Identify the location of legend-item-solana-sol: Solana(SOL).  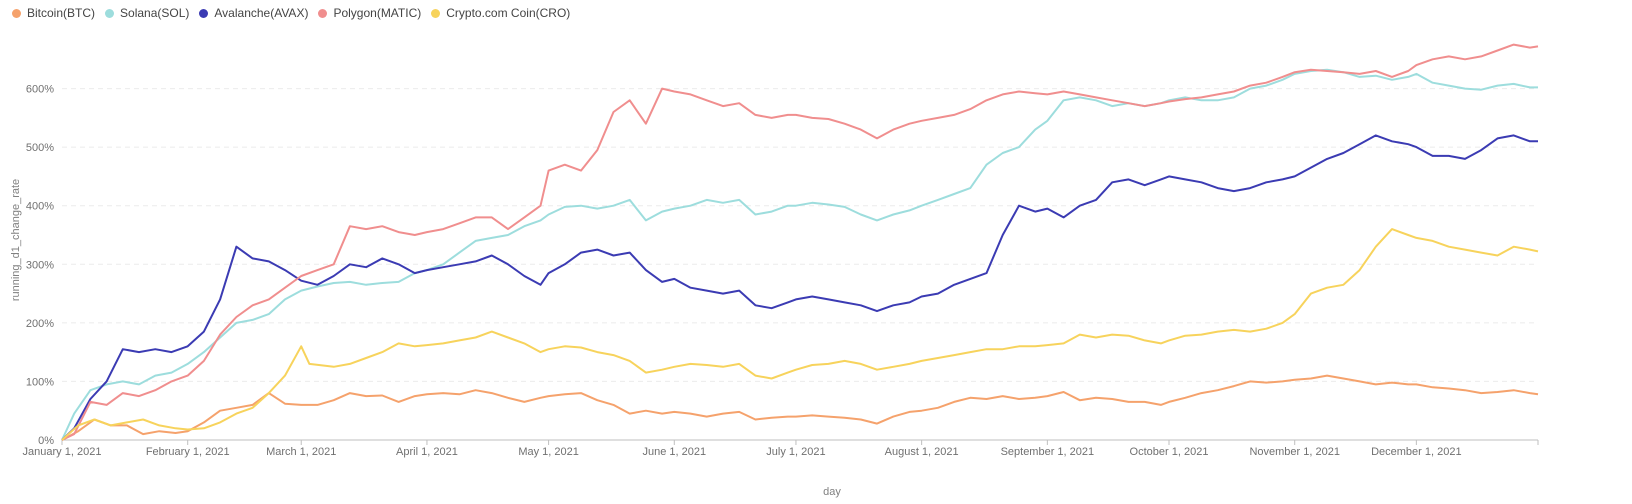
(147, 13).